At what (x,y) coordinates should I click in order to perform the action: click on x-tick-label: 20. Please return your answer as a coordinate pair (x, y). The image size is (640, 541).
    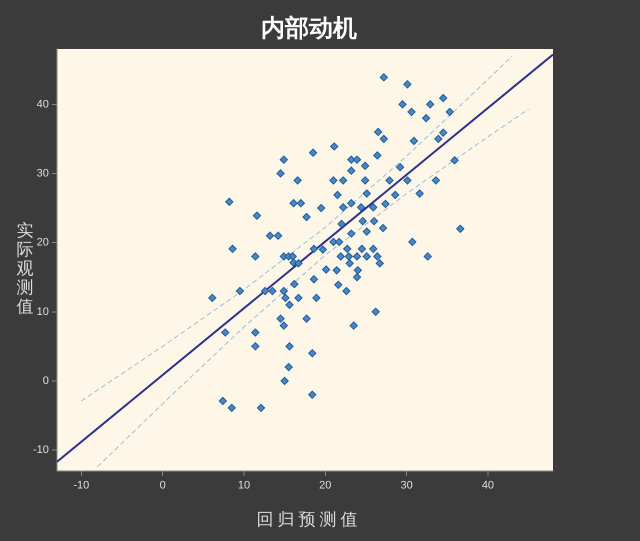
    Looking at the image, I should click on (325, 485).